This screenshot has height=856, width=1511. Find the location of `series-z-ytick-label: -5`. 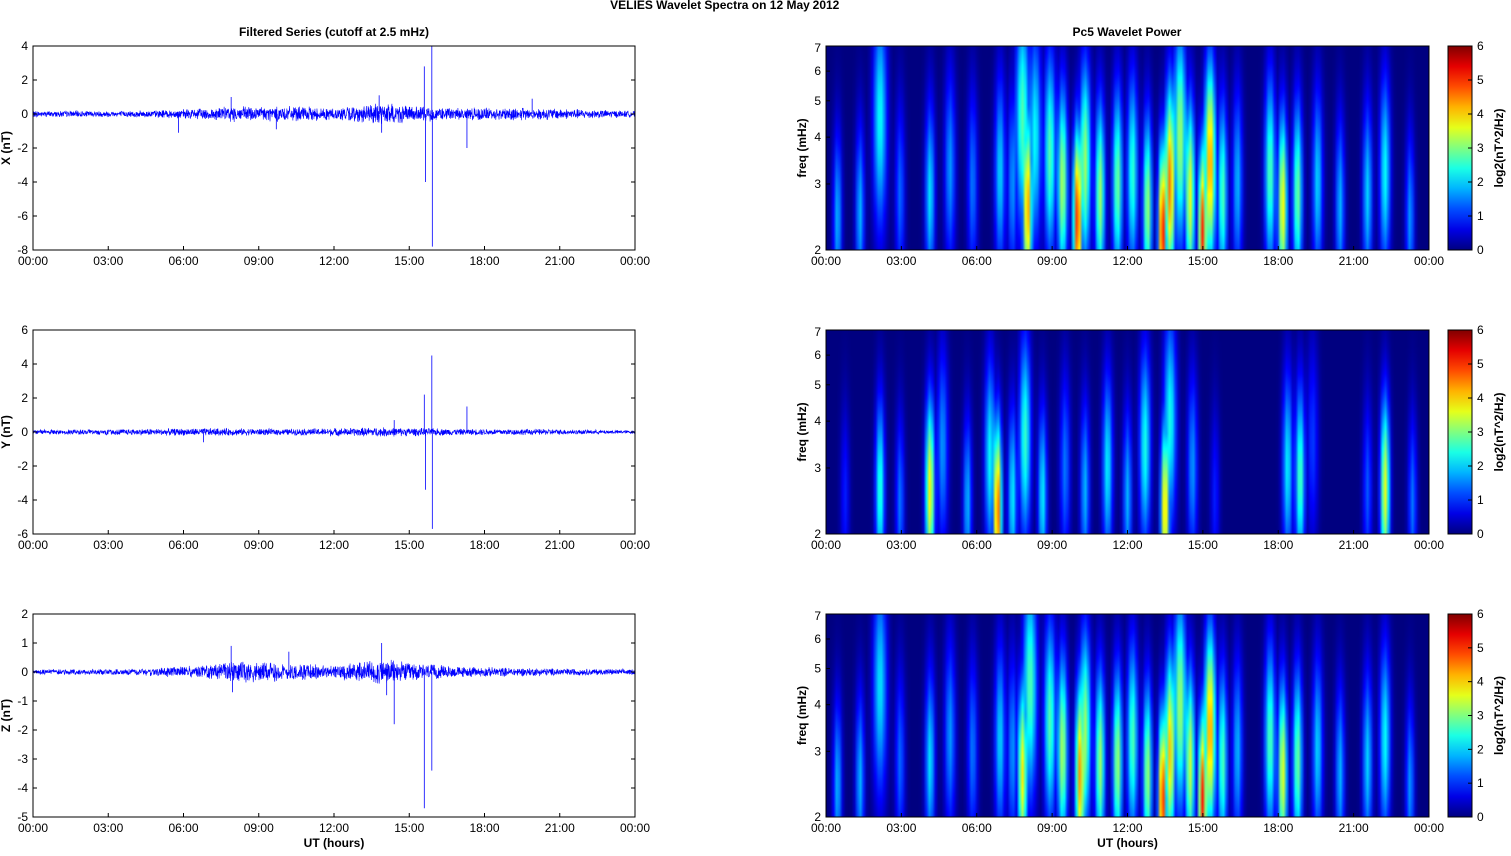

series-z-ytick-label: -5 is located at coordinates (22, 817).